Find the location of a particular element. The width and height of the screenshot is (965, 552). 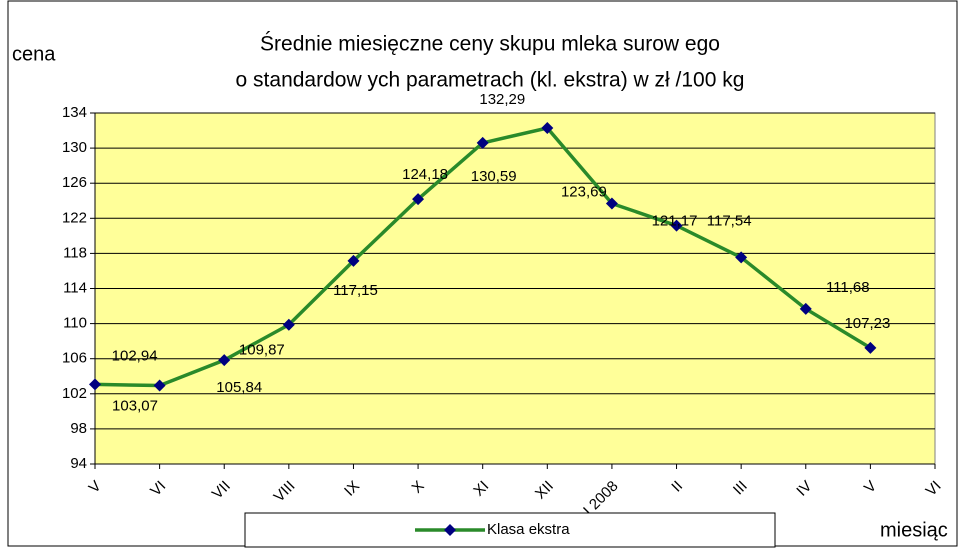

y-tick-label: 94 is located at coordinates (78, 463).